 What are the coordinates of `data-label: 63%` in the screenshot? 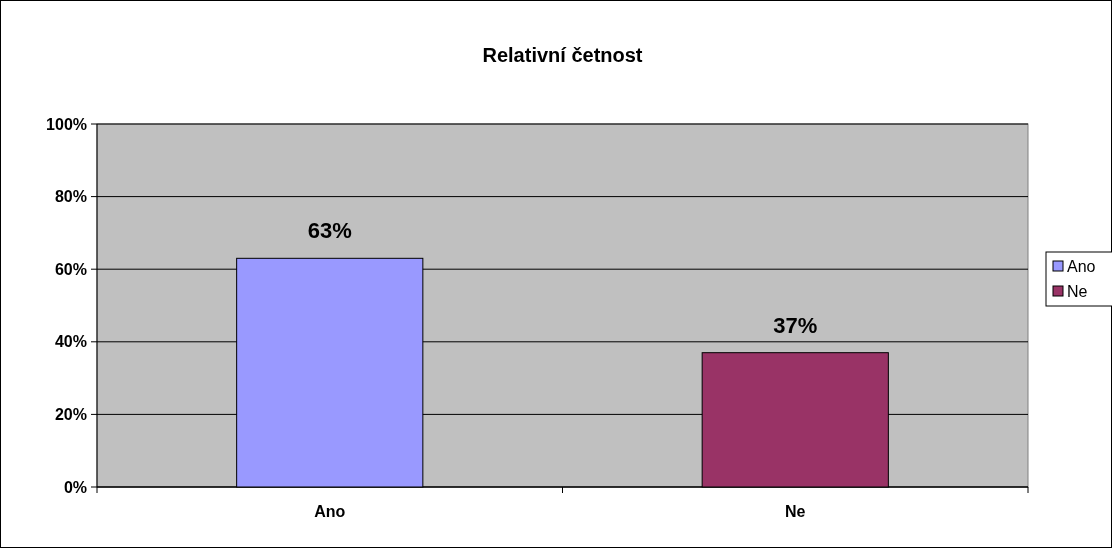 It's located at (329, 231).